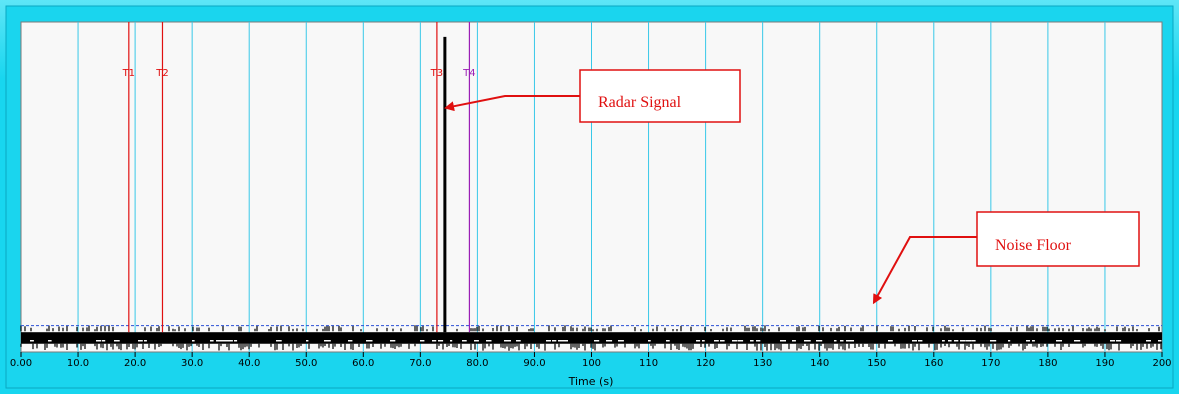  Describe the element at coordinates (990, 363) in the screenshot. I see `x-tick-label: 170` at that location.